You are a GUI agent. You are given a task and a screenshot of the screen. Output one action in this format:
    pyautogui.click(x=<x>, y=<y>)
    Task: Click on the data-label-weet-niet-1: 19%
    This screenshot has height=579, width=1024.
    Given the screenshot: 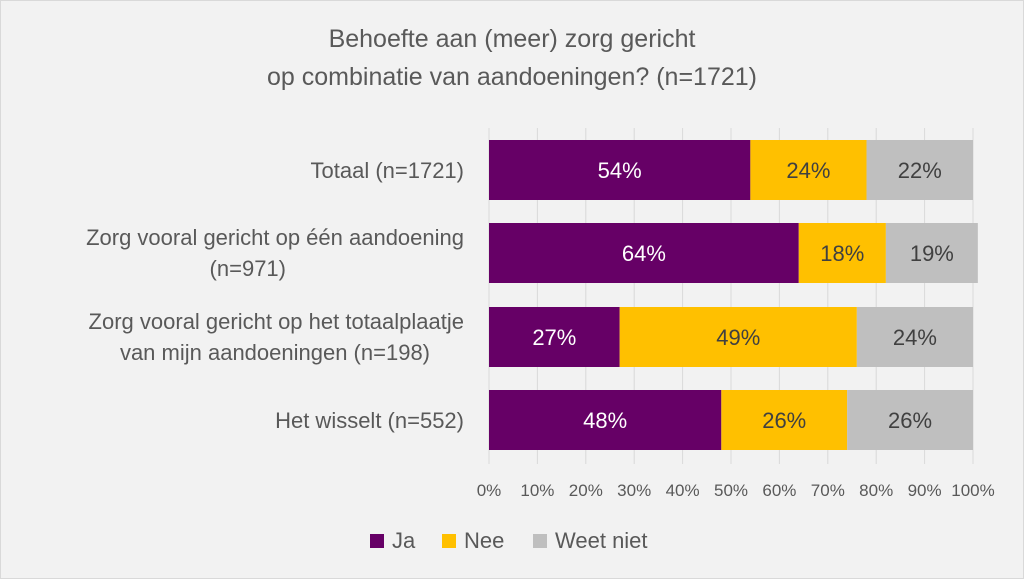 What is the action you would take?
    pyautogui.click(x=932, y=253)
    